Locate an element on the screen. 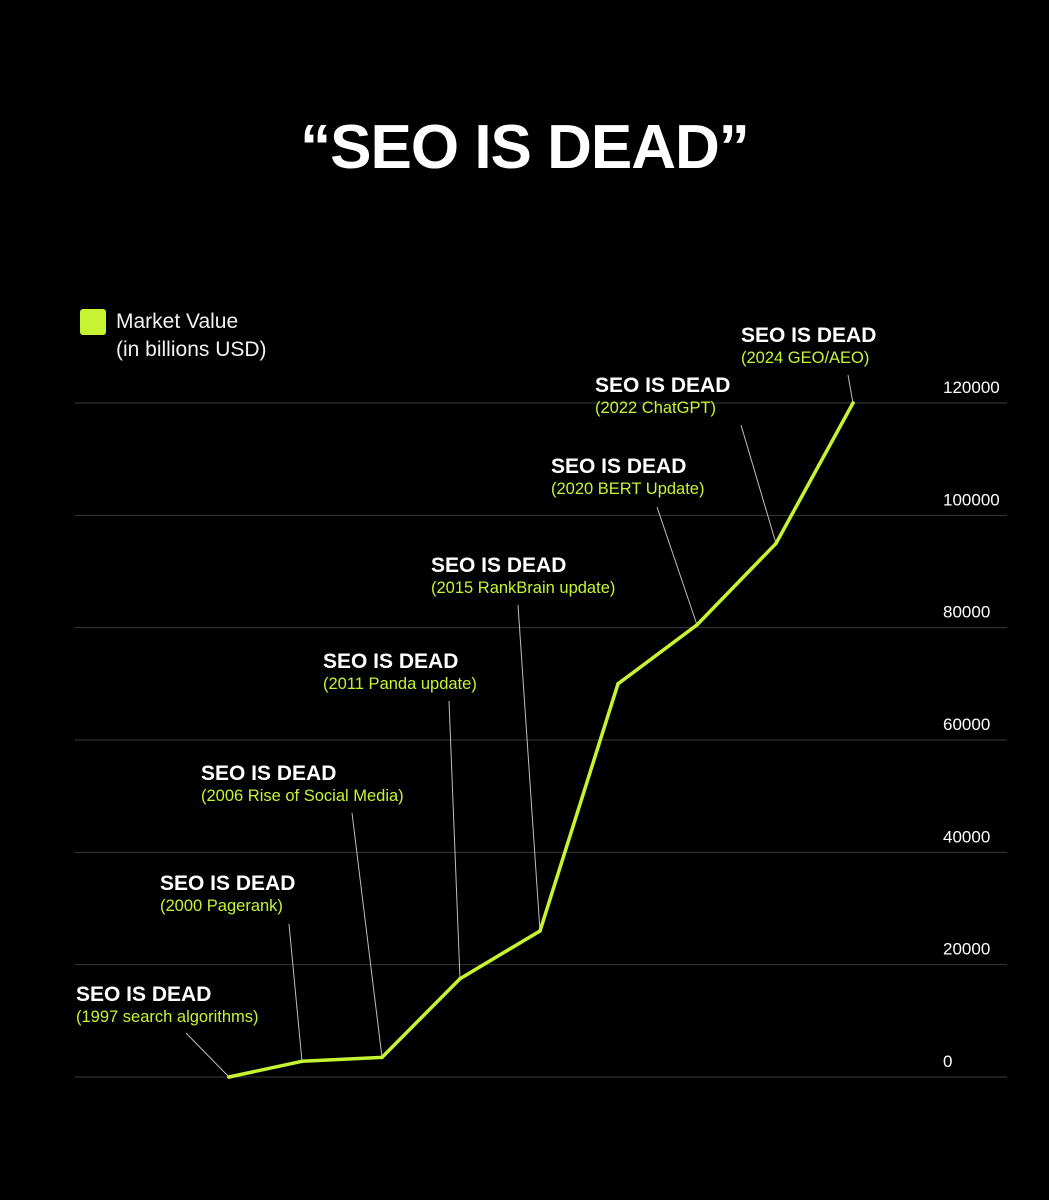  annotation-subtitle: (2022 ChatGPT) is located at coordinates (655, 408).